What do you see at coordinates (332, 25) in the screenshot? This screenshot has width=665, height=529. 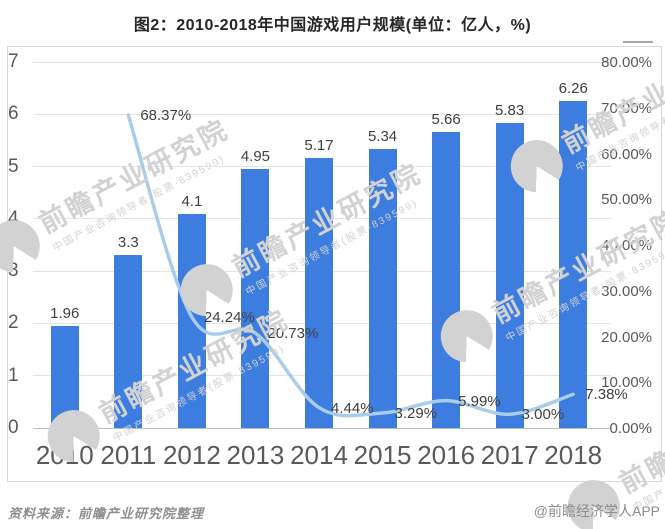 I see `chart-title: 图2：2010-2018年中国游戏用户规模(单位：亿人，%)` at bounding box center [332, 25].